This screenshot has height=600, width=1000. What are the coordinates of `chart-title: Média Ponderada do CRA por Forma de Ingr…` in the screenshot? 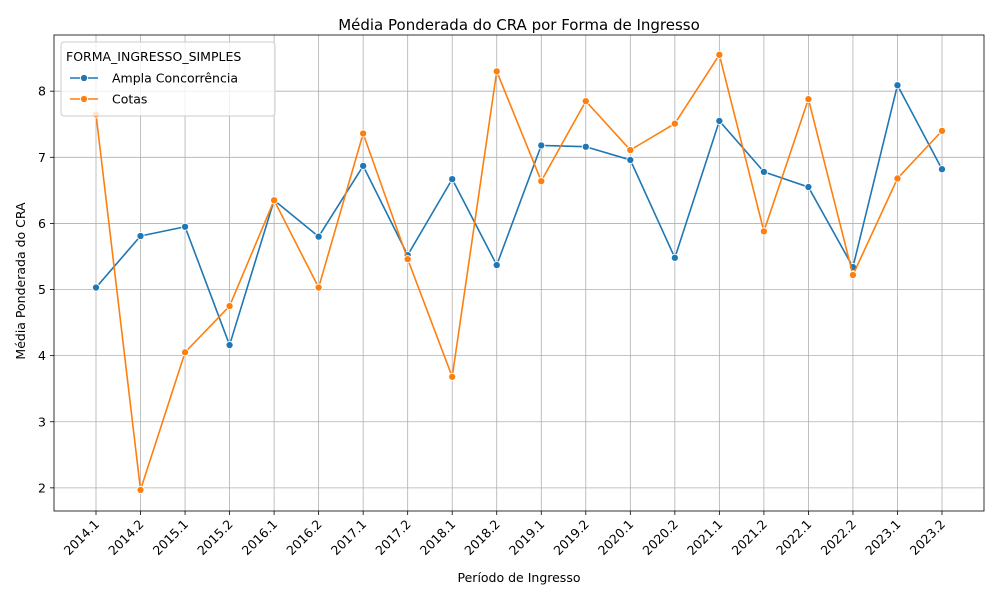 It's located at (519, 25).